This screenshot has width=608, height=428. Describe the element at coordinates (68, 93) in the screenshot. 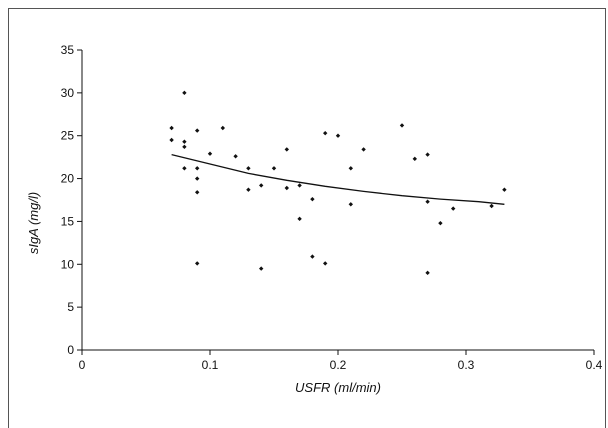

I see `y-tick-label: 30` at that location.